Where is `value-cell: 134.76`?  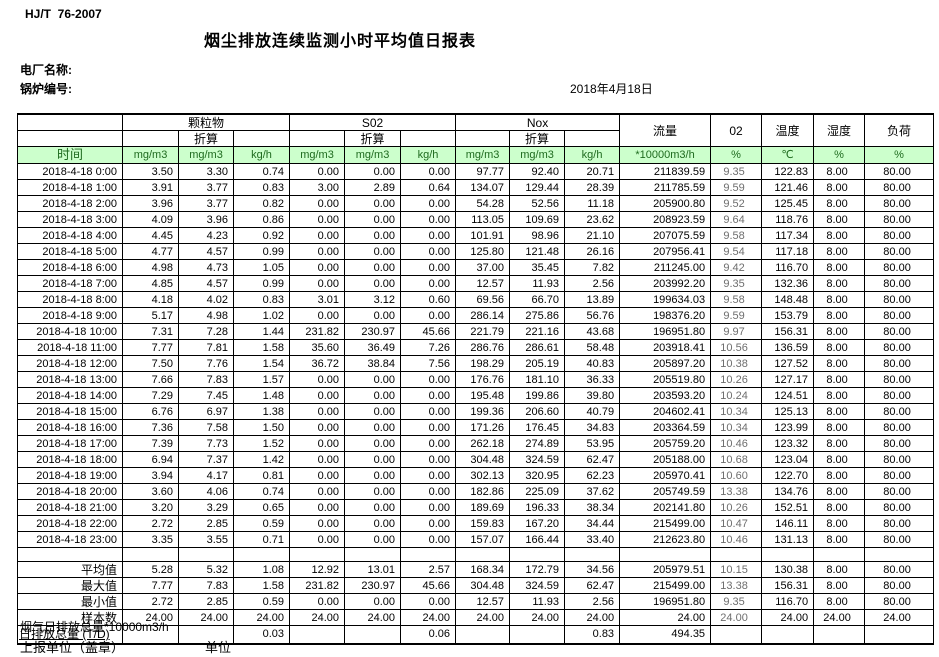 value-cell: 134.76 is located at coordinates (788, 491).